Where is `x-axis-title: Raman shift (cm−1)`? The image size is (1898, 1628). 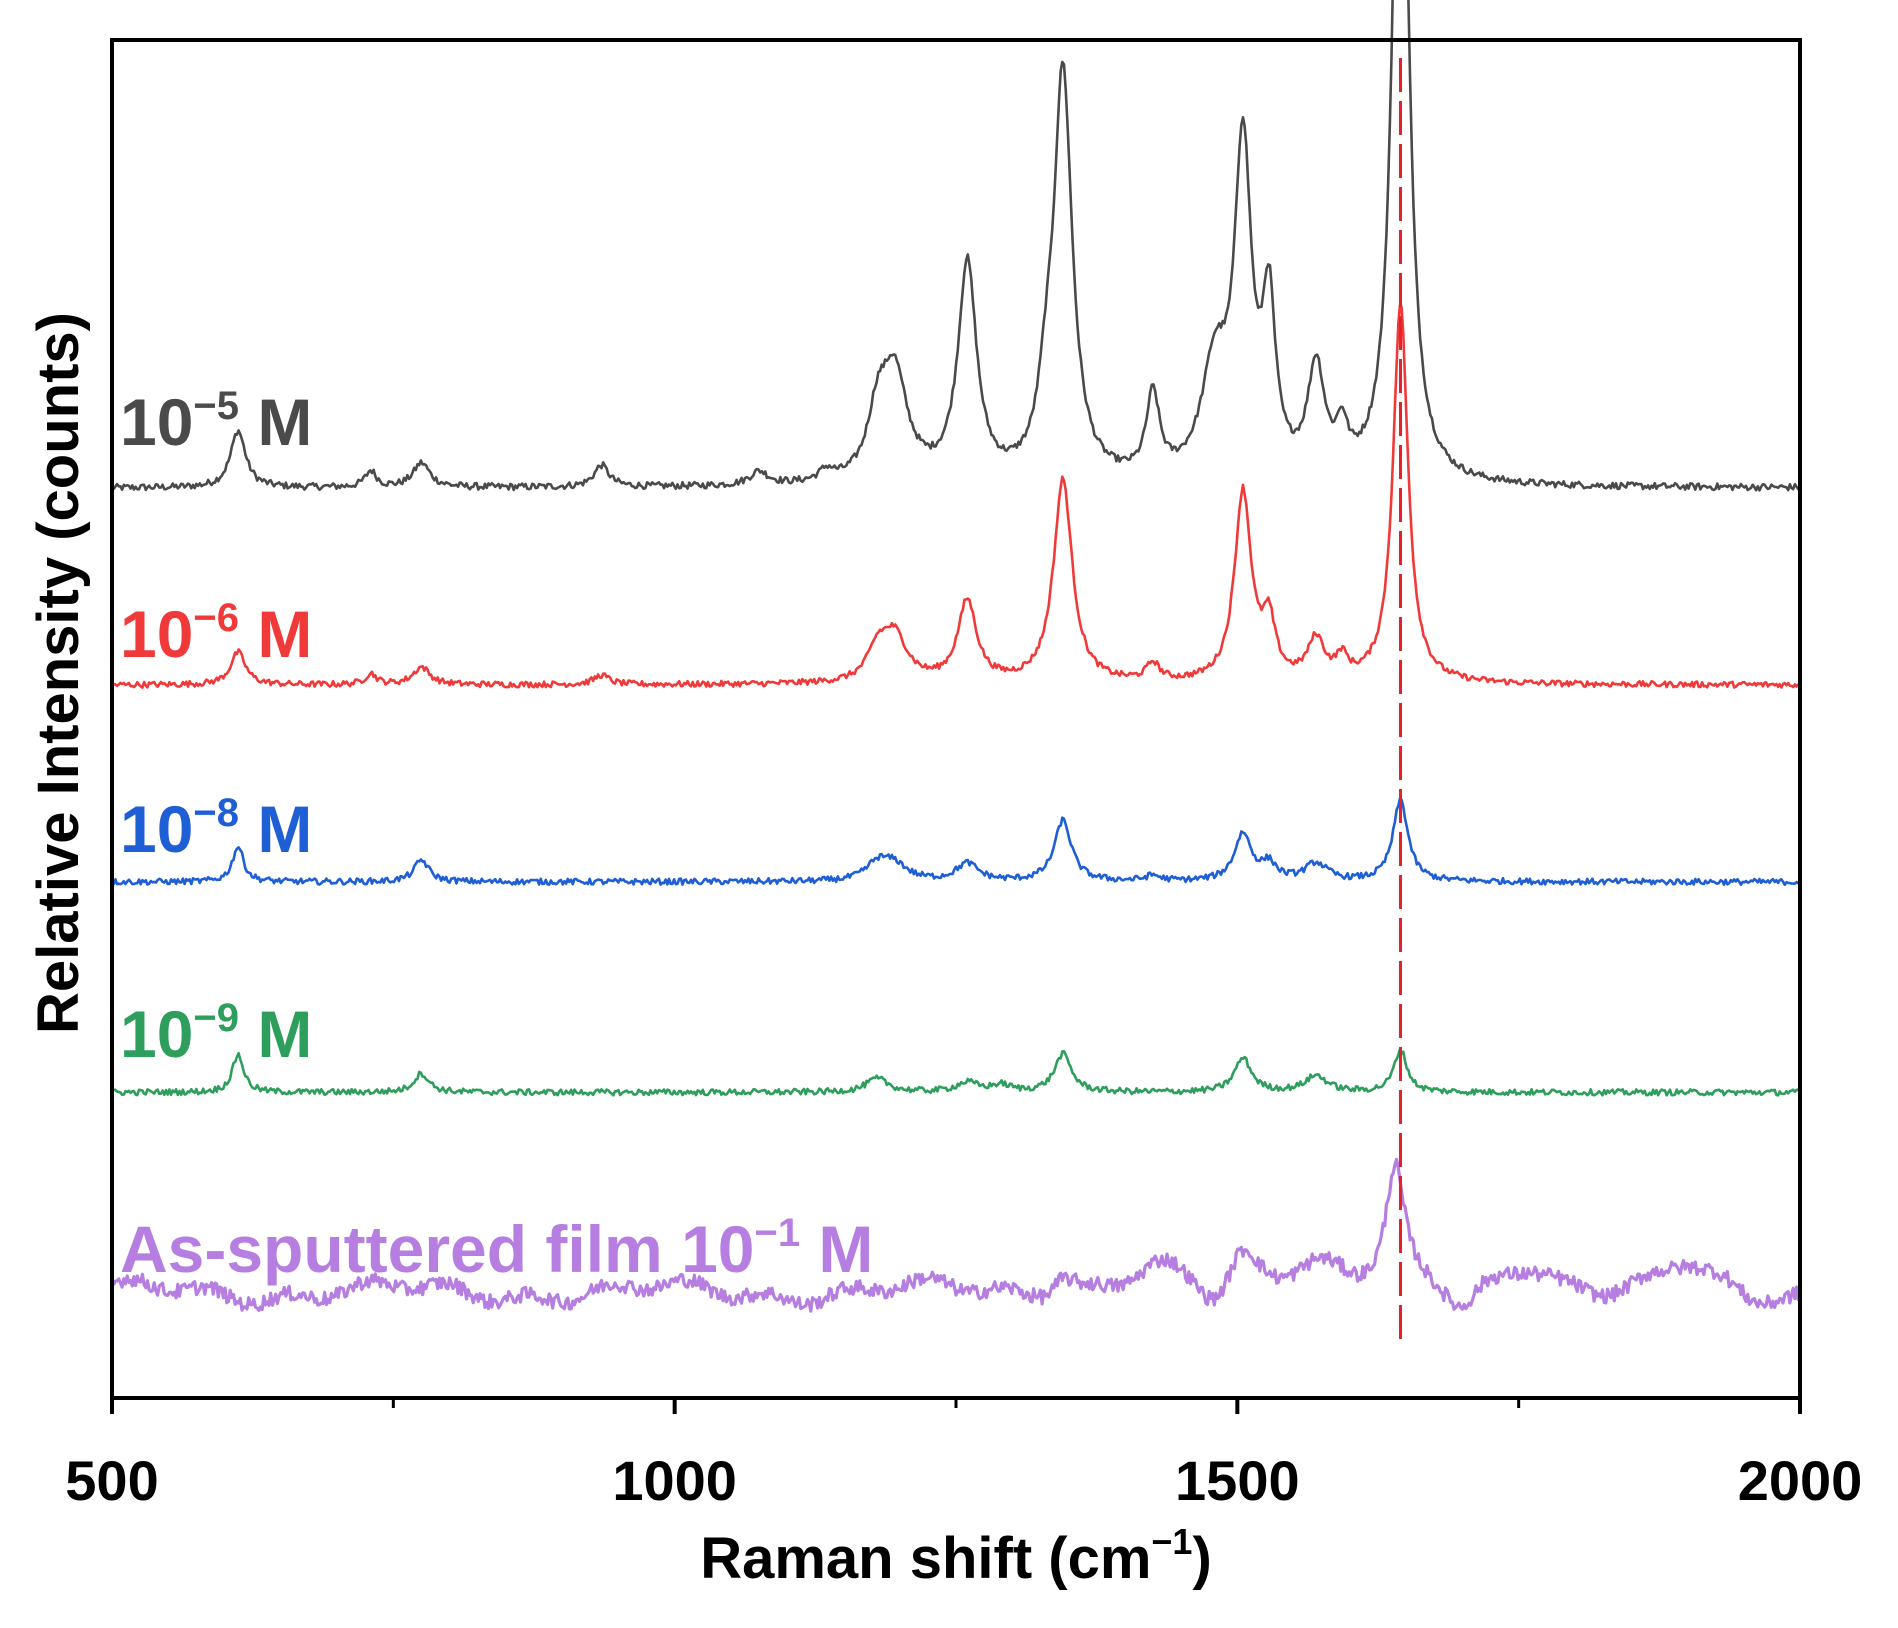 x-axis-title: Raman shift (cm−1) is located at coordinates (956, 1556).